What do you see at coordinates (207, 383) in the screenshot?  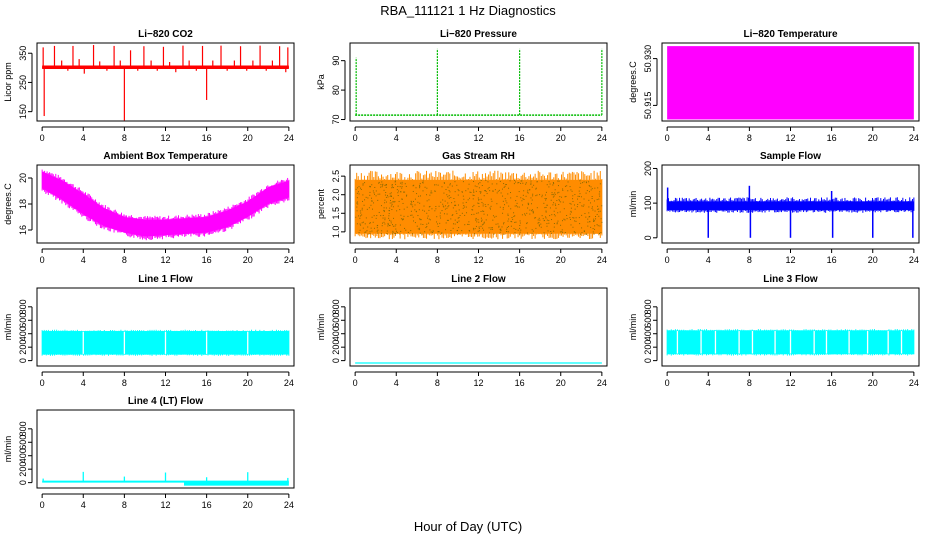 I see `x-tick-label: 16` at bounding box center [207, 383].